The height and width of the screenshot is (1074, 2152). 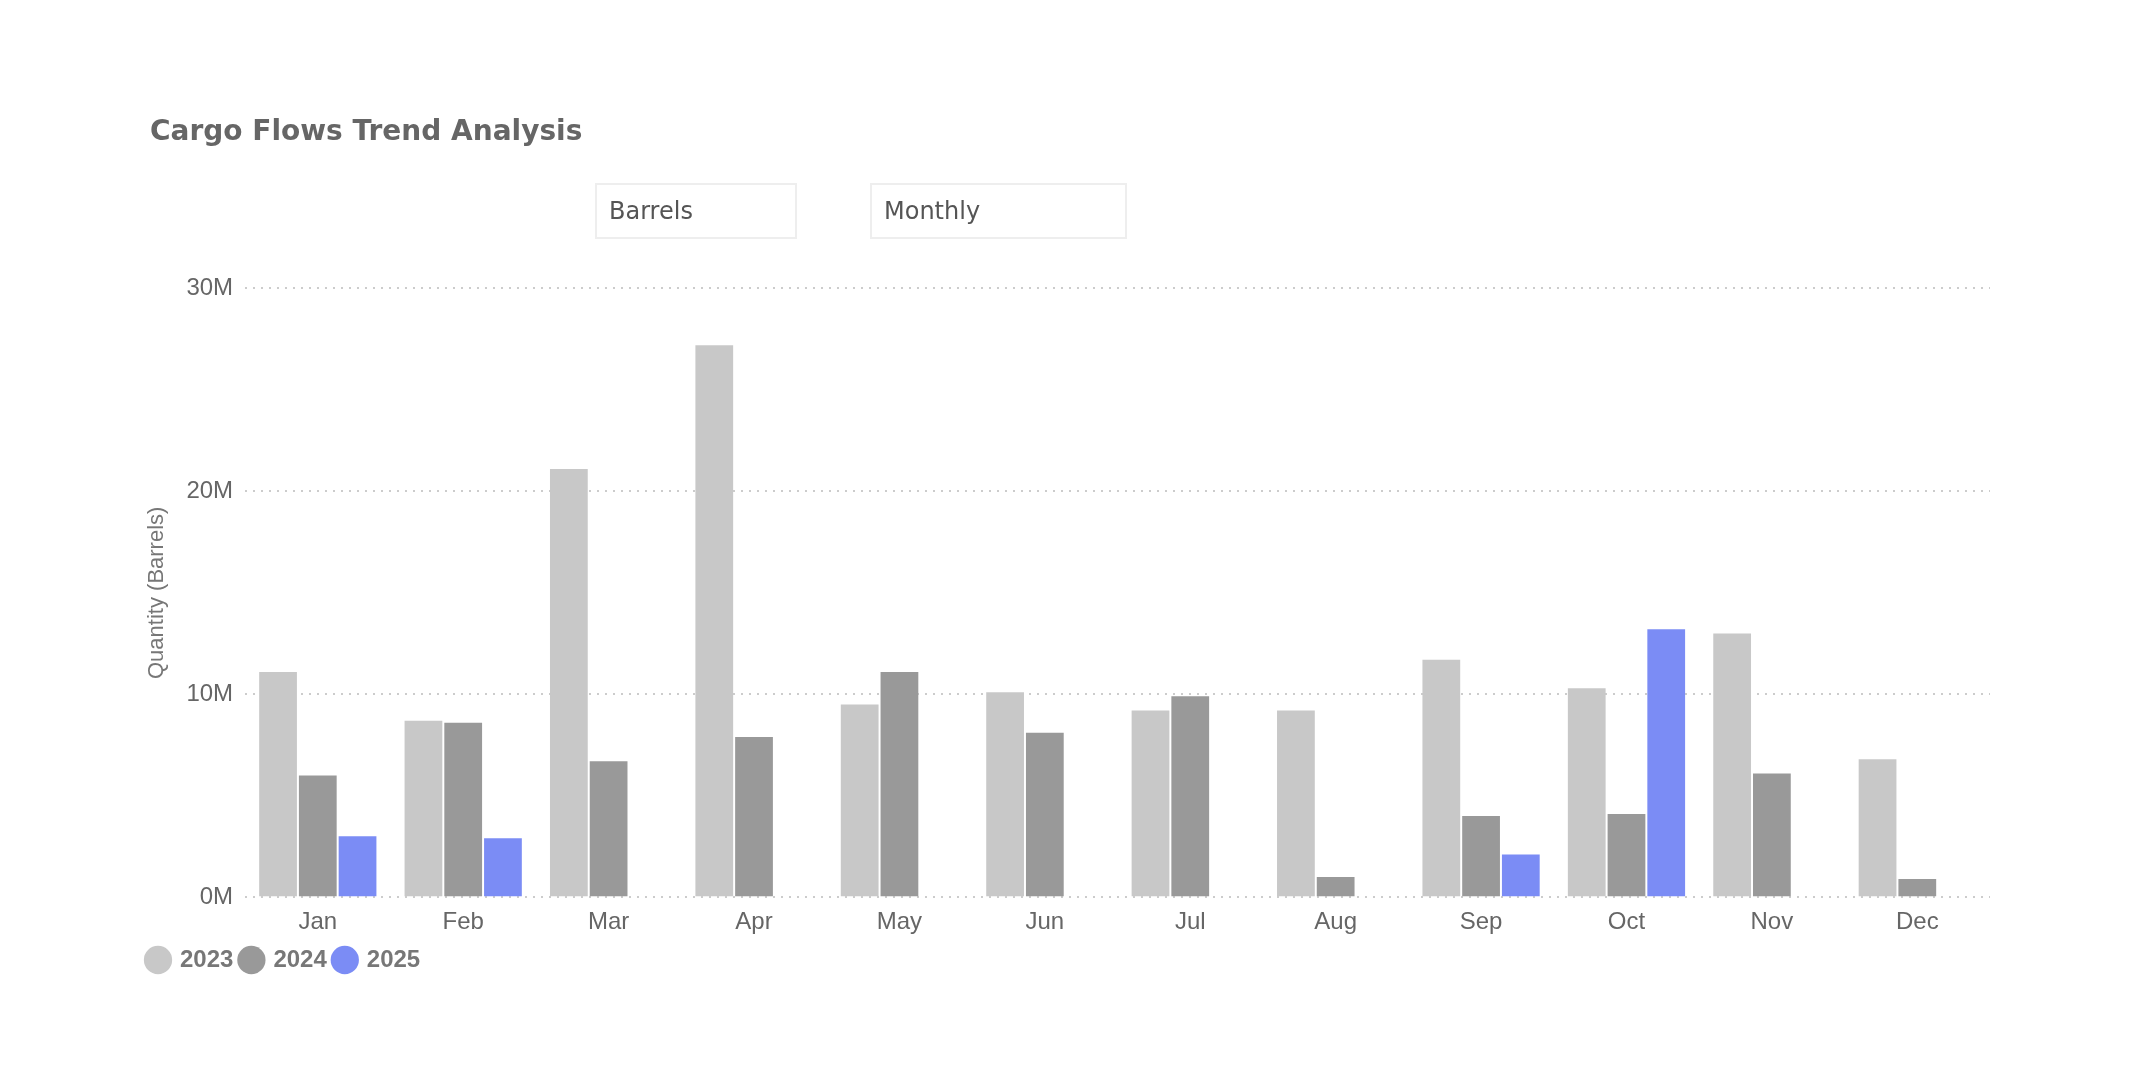 I want to click on x-tick-label: Jun, so click(x=1045, y=921).